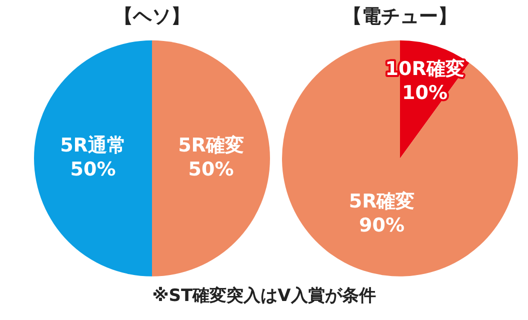 This screenshot has width=528, height=320. What do you see at coordinates (425, 93) in the screenshot?
I see `data-label: 10%` at bounding box center [425, 93].